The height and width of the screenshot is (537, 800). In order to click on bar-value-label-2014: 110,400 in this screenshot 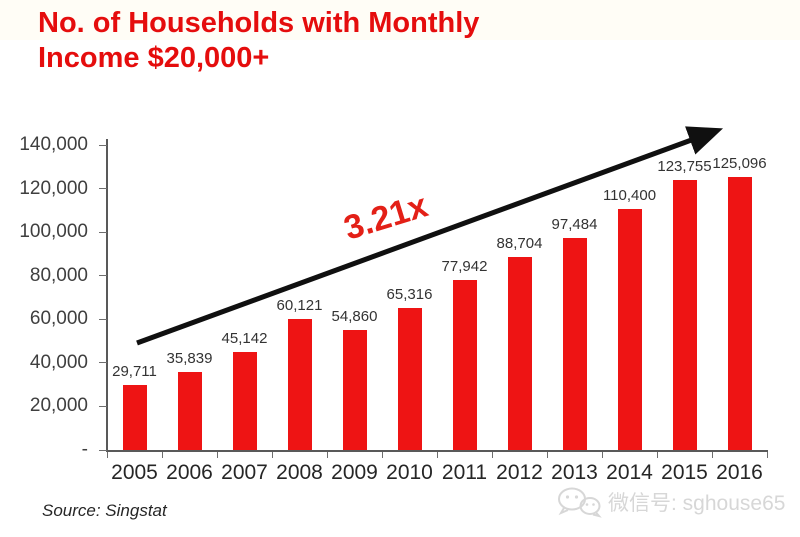, I will do `click(629, 195)`.